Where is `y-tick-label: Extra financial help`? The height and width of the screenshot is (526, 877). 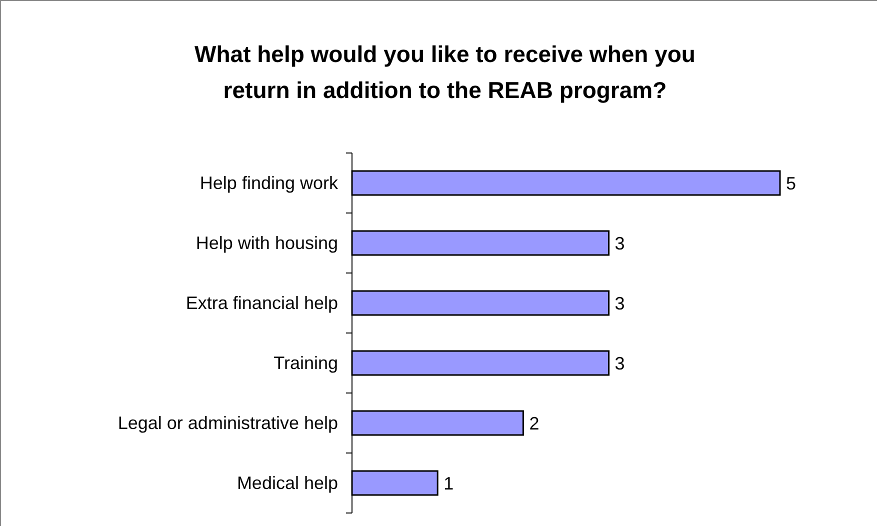 y-tick-label: Extra financial help is located at coordinates (262, 302).